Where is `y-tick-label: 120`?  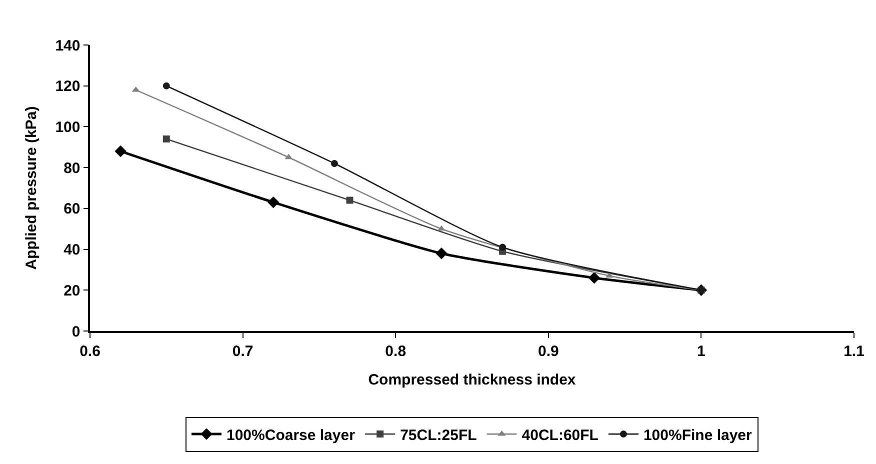 y-tick-label: 120 is located at coordinates (67, 87).